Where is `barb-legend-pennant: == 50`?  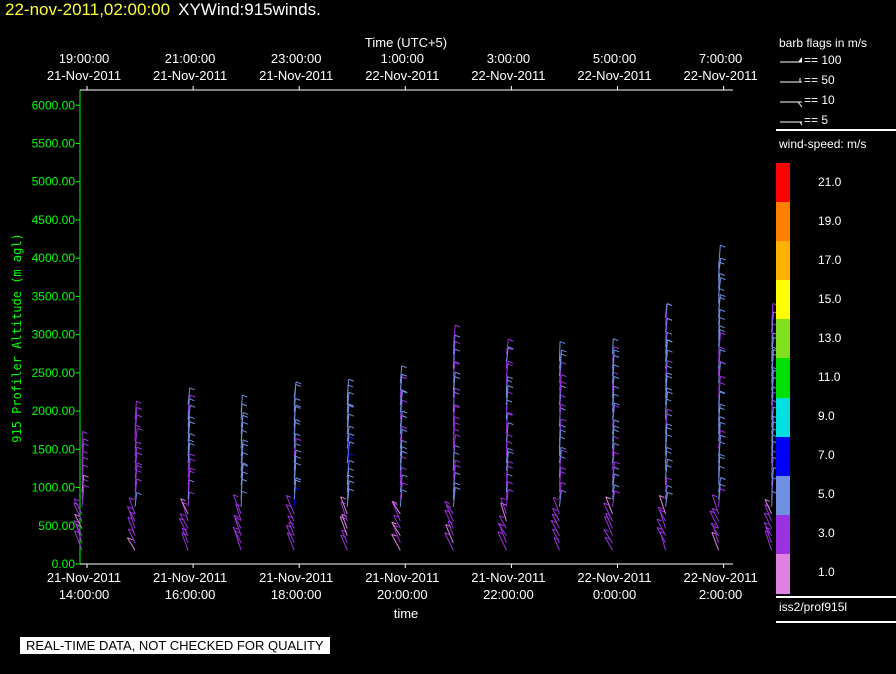 barb-legend-pennant: == 50 is located at coordinates (835, 80).